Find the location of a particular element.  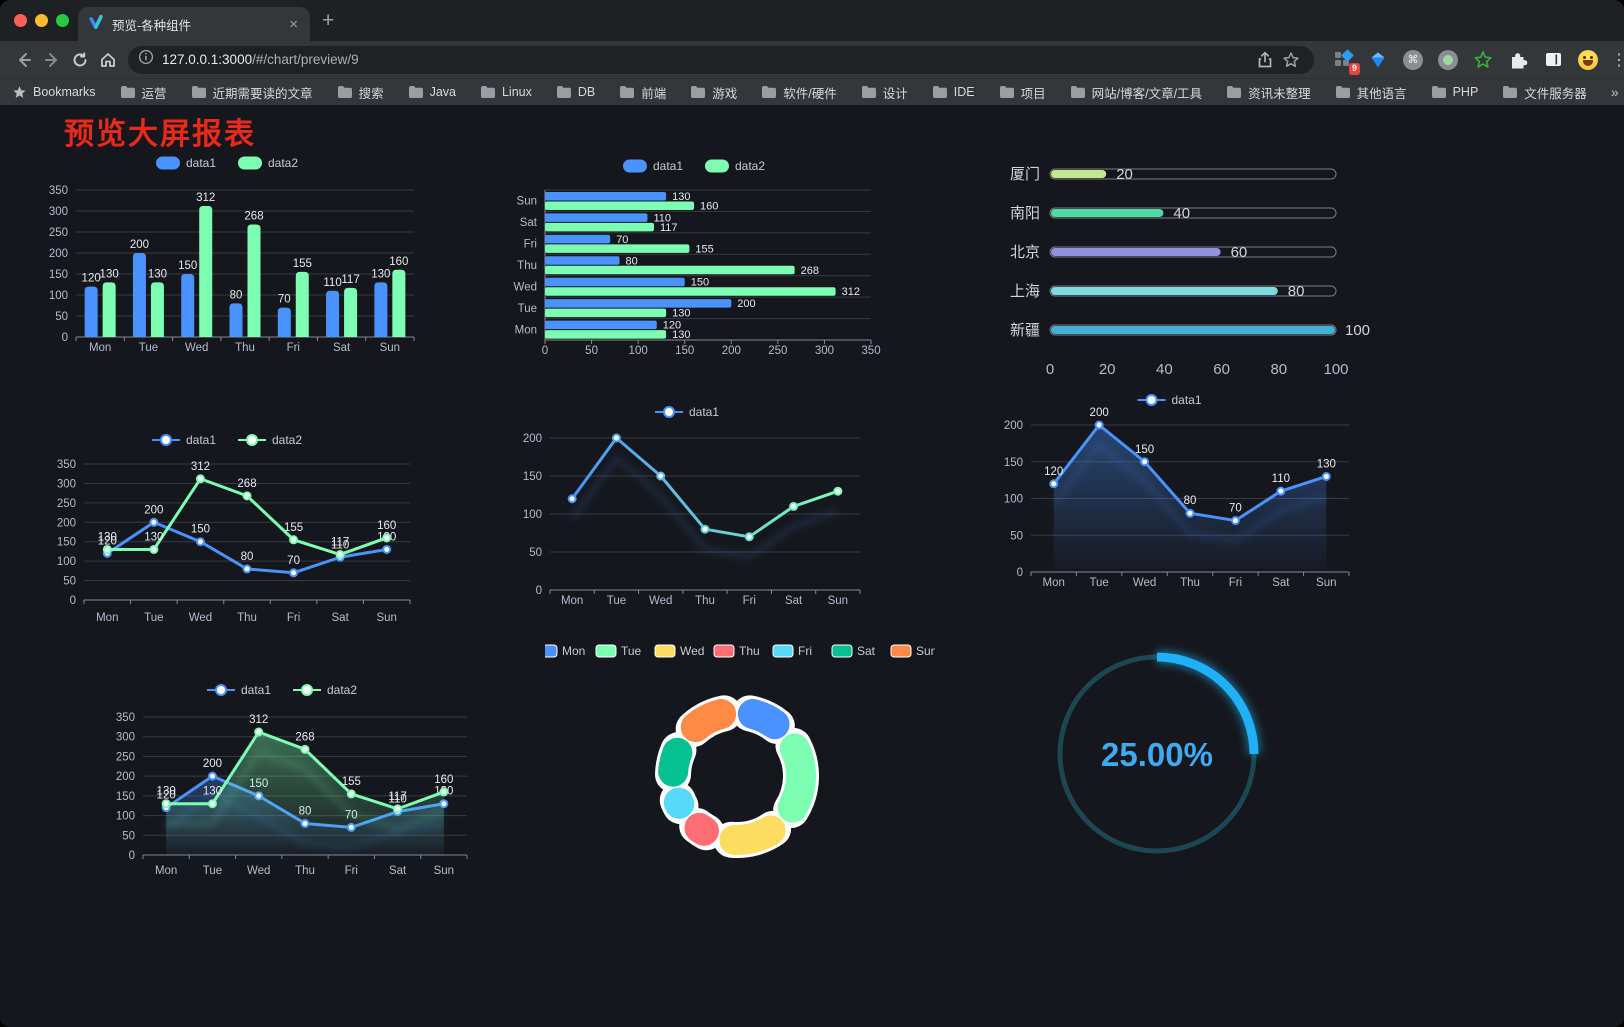

bookmarks-root: Bookmarks is located at coordinates (54, 92).